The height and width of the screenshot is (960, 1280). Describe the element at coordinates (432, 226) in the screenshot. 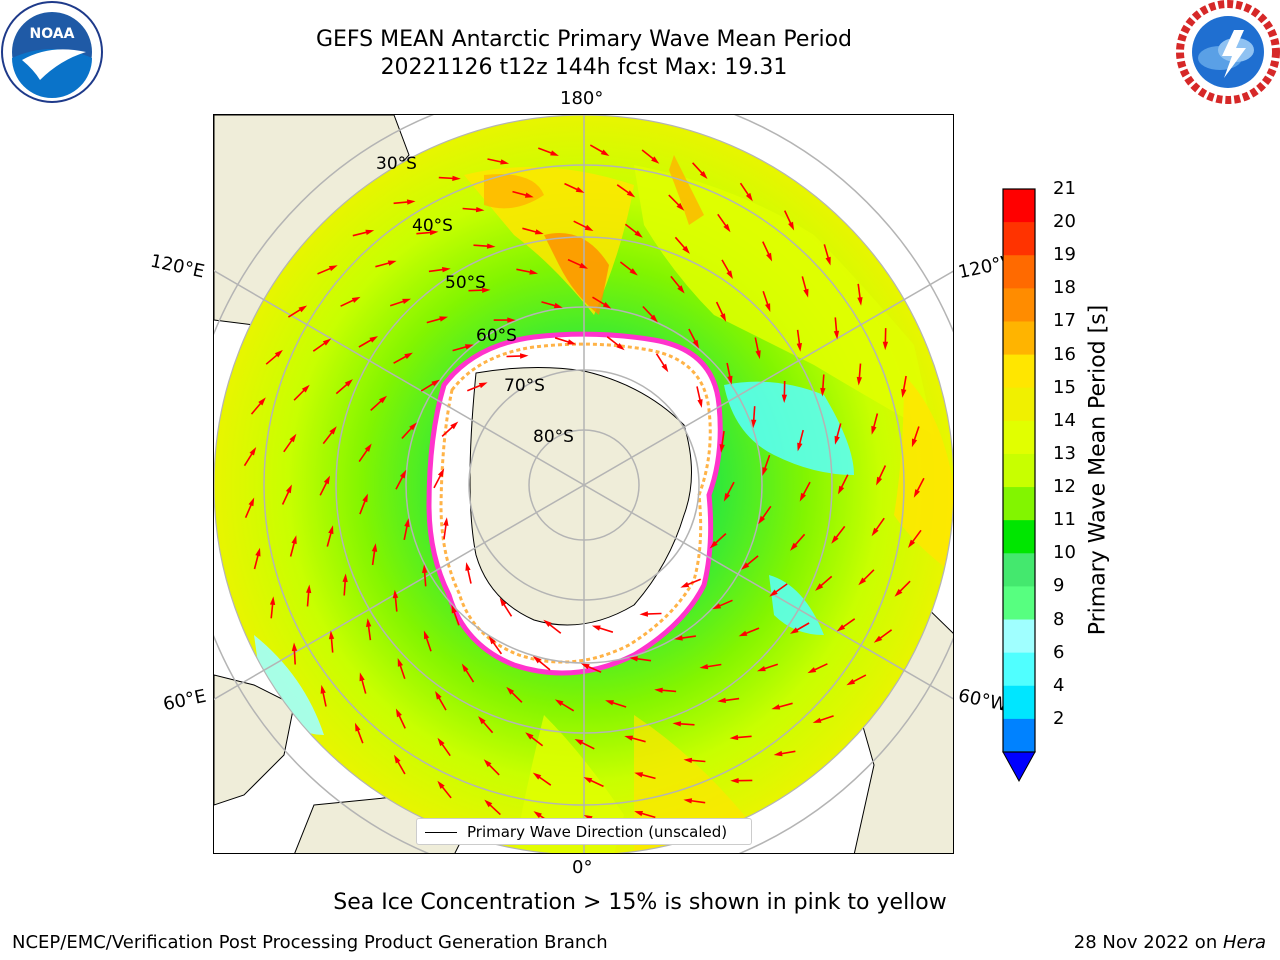

I see `lat-label-40s: 40°S` at that location.